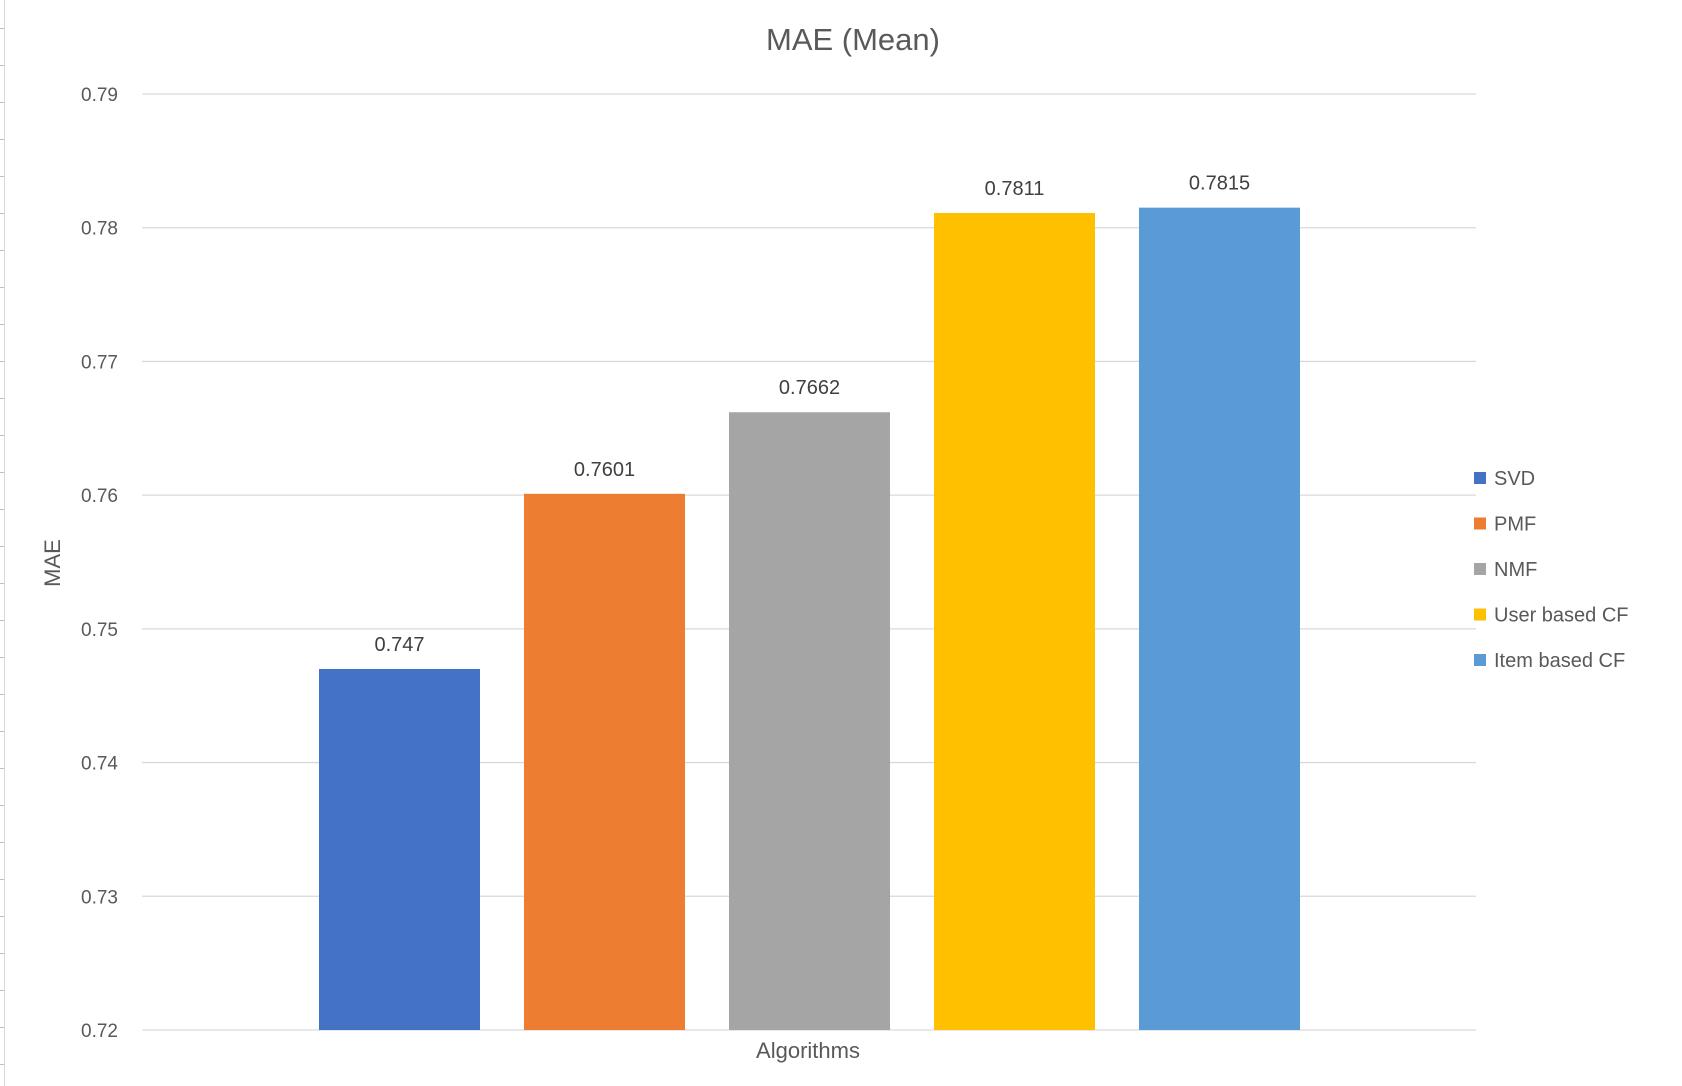 The image size is (1682, 1086). What do you see at coordinates (1559, 661) in the screenshot?
I see `legend-entry: Item based CF` at bounding box center [1559, 661].